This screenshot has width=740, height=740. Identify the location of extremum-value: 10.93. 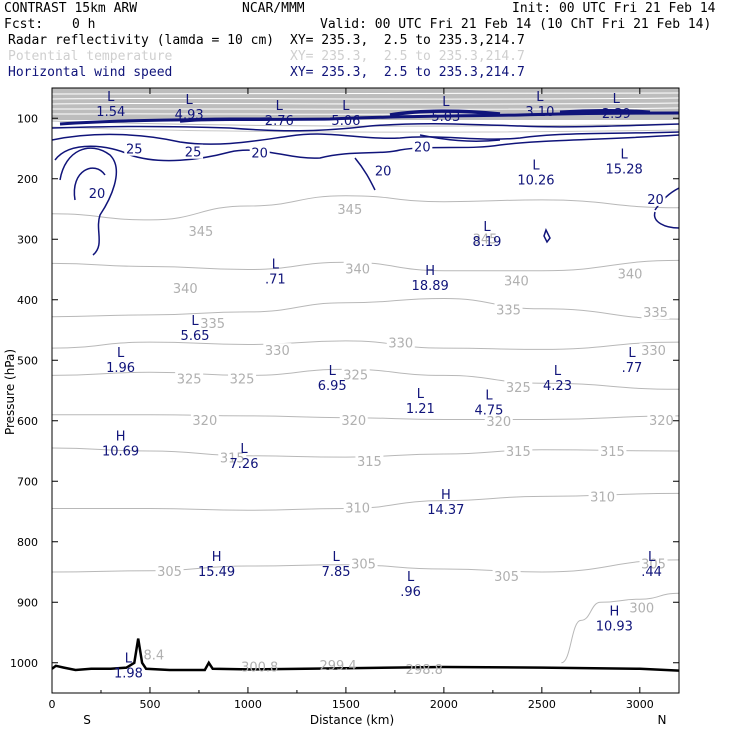
(614, 626).